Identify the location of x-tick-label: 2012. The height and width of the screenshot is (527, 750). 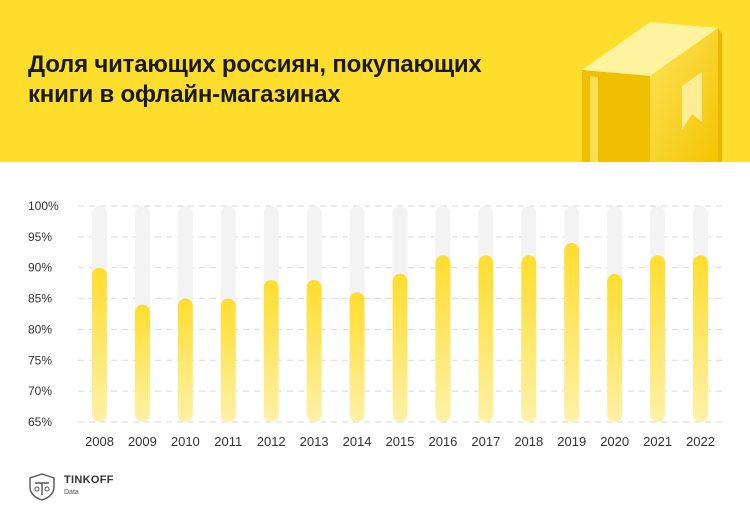
(271, 441).